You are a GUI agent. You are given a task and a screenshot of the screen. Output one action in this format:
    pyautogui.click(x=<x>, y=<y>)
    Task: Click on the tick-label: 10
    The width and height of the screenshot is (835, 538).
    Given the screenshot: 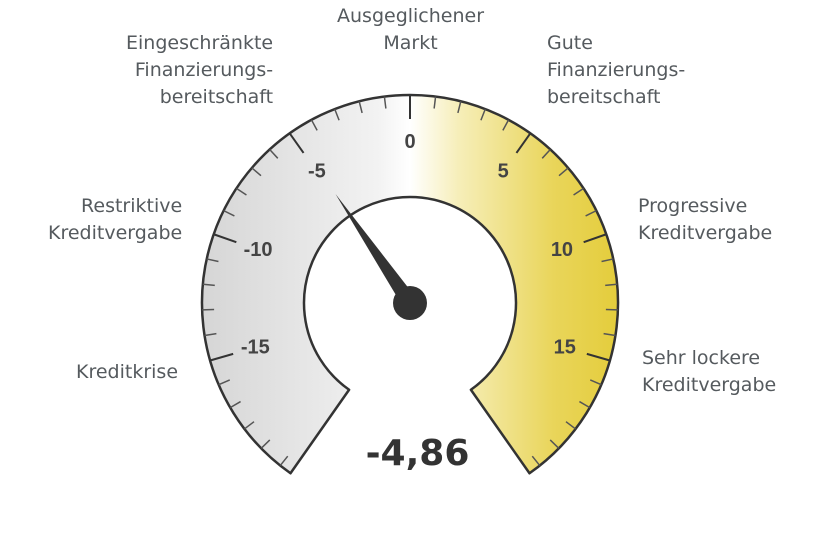 What is the action you would take?
    pyautogui.click(x=562, y=250)
    